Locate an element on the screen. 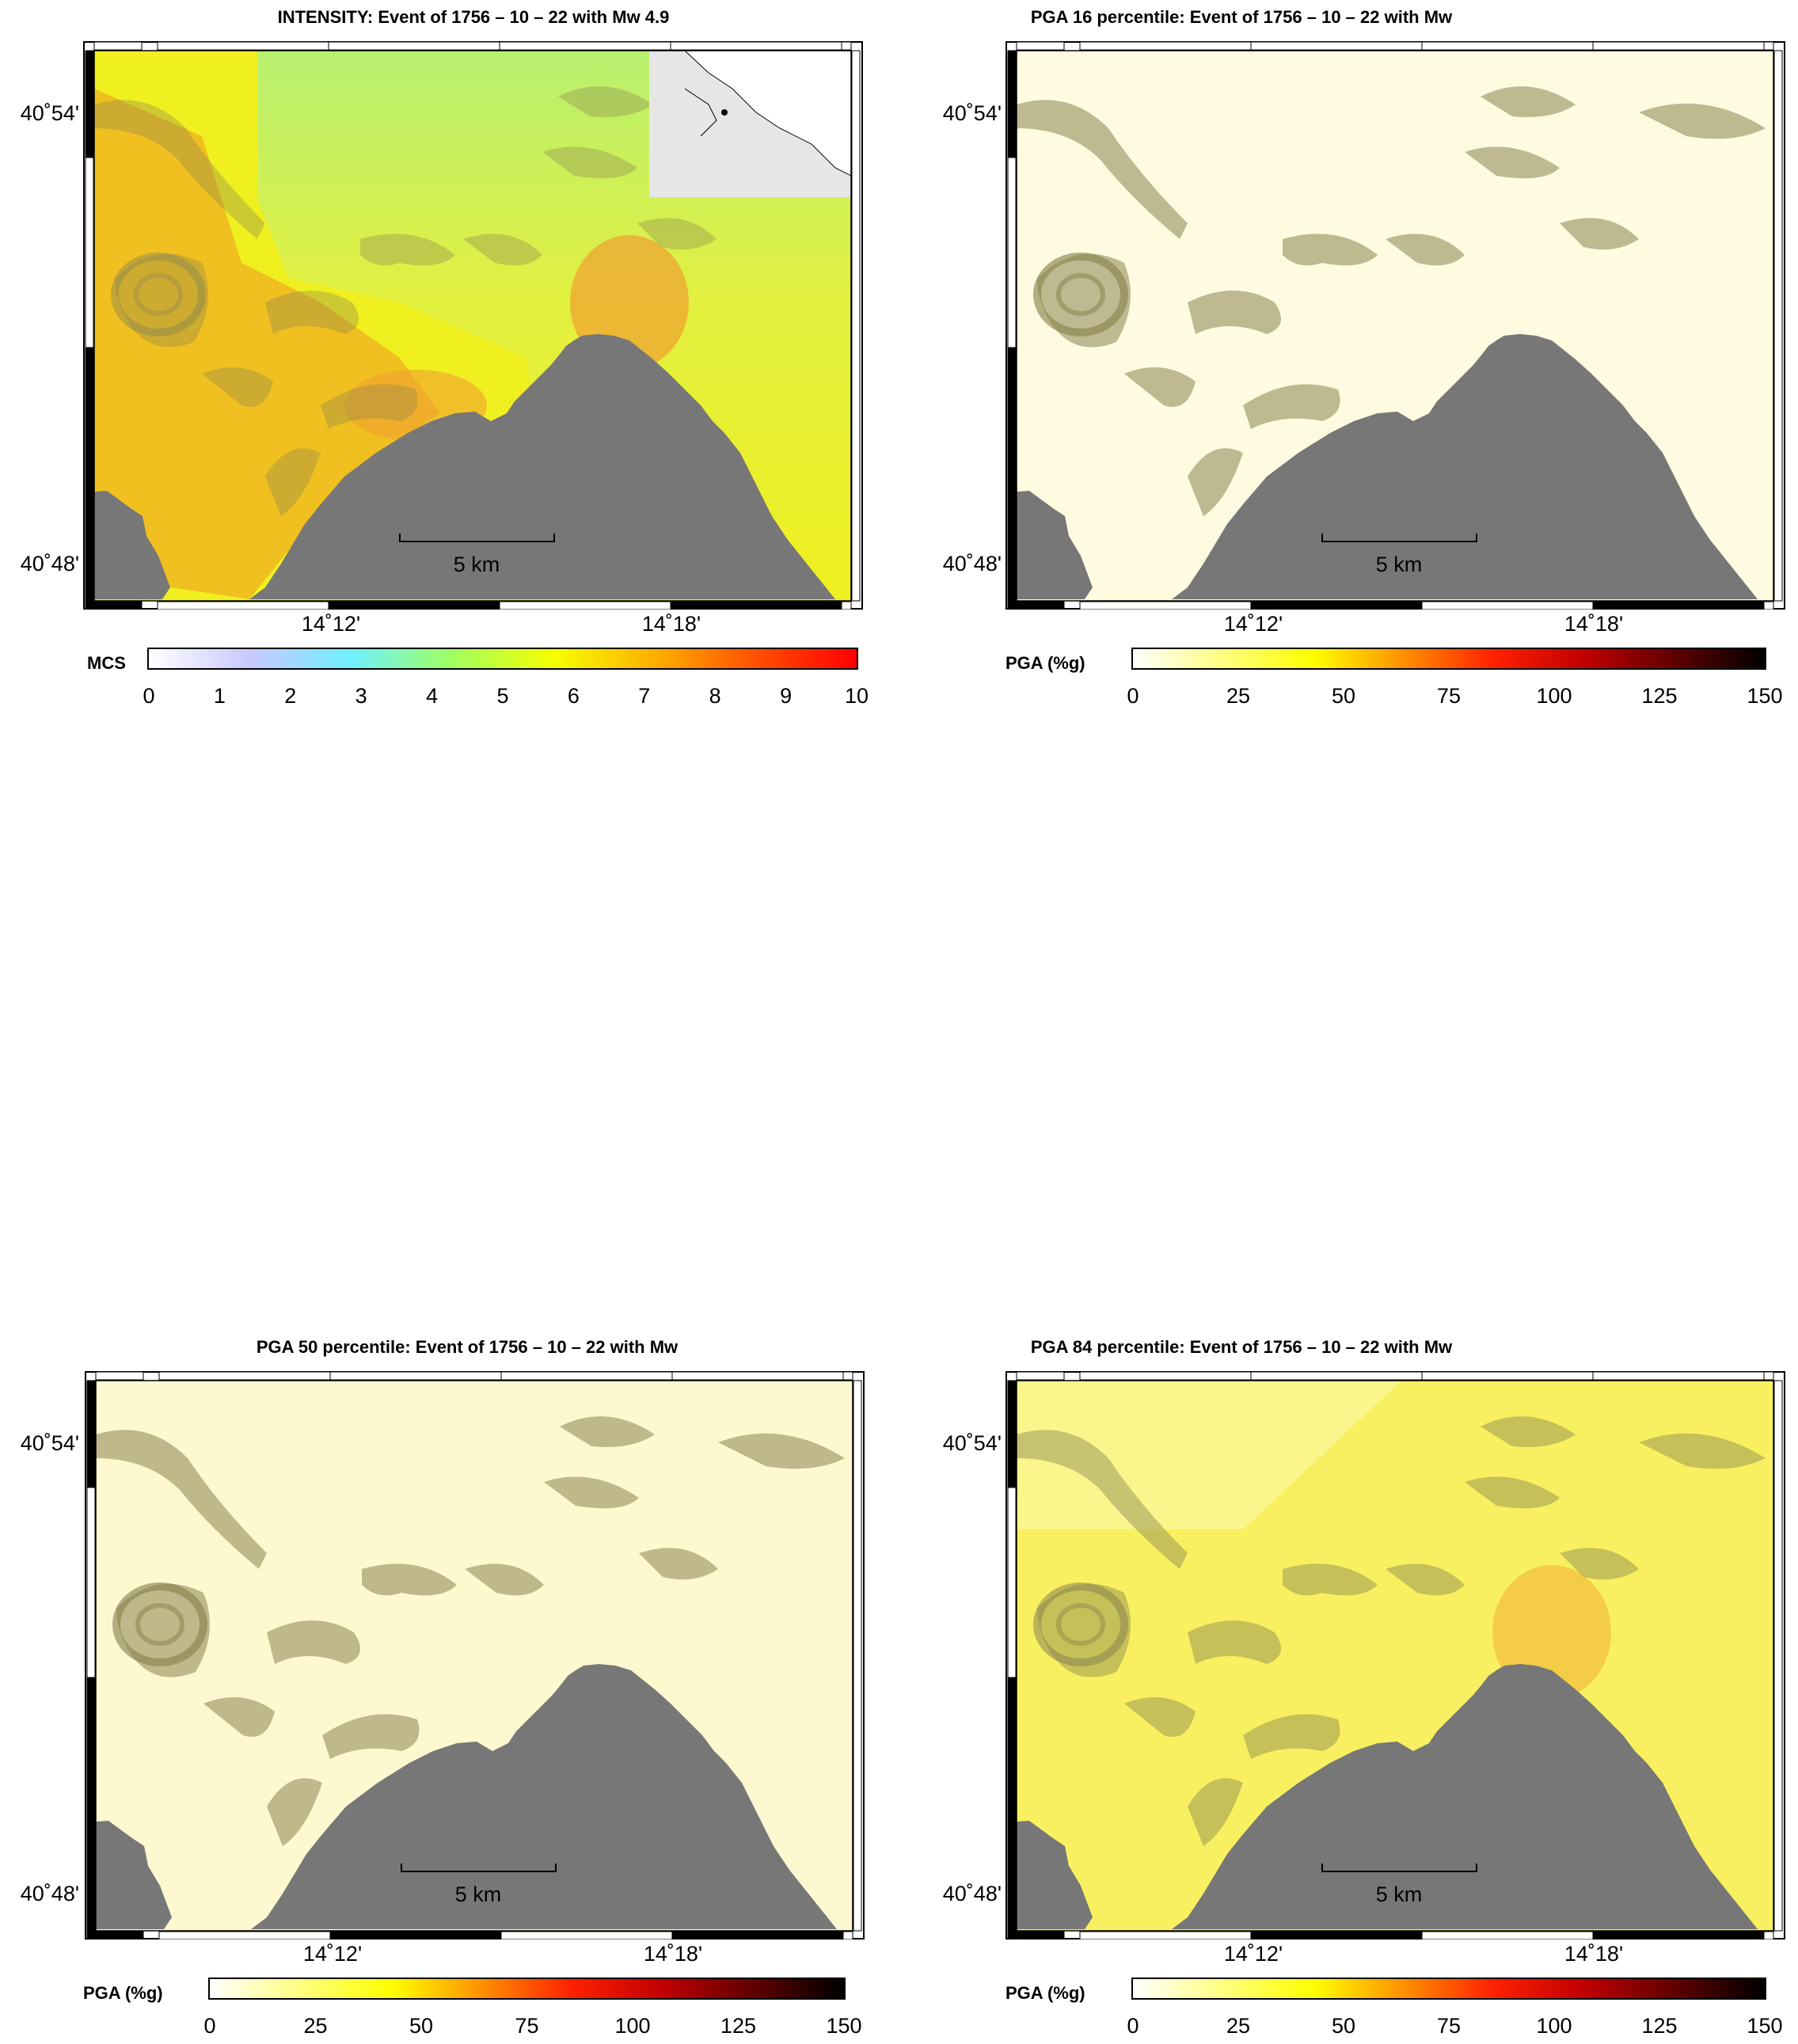  map-pga16: 5 km is located at coordinates (1395, 325).